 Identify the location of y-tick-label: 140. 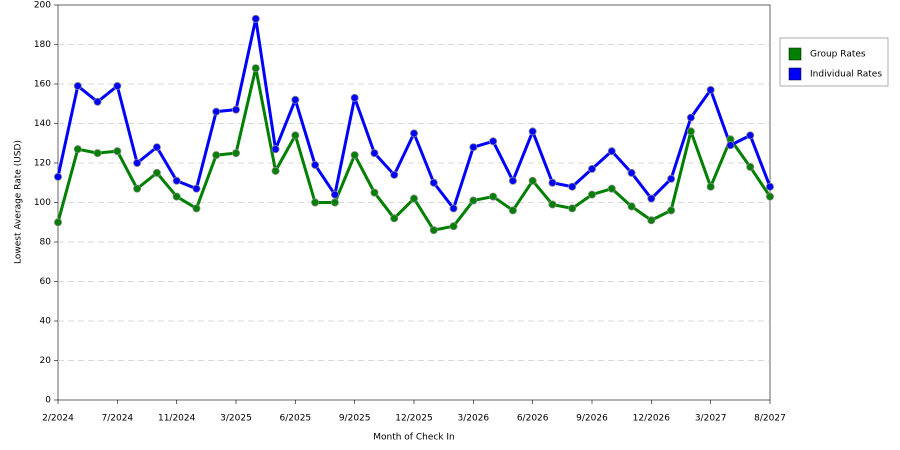
(42, 124).